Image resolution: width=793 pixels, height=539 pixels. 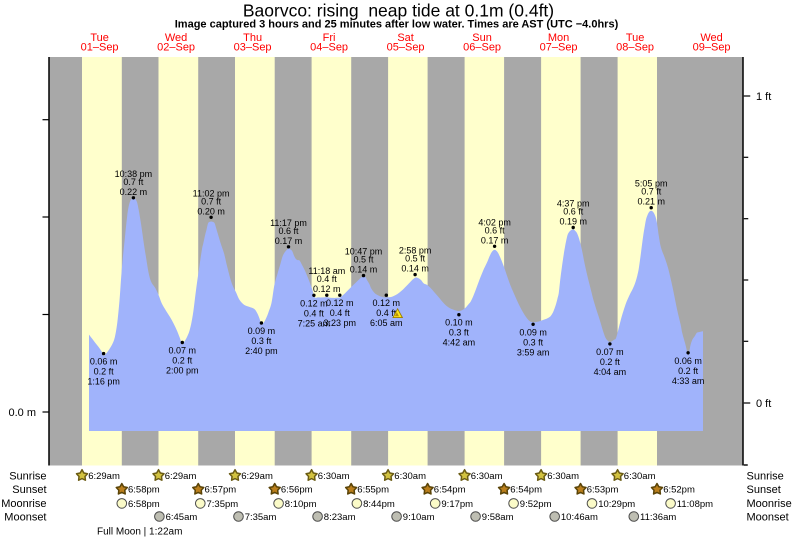 What do you see at coordinates (610, 372) in the screenshot?
I see `svg-text: 4:04 am` at bounding box center [610, 372].